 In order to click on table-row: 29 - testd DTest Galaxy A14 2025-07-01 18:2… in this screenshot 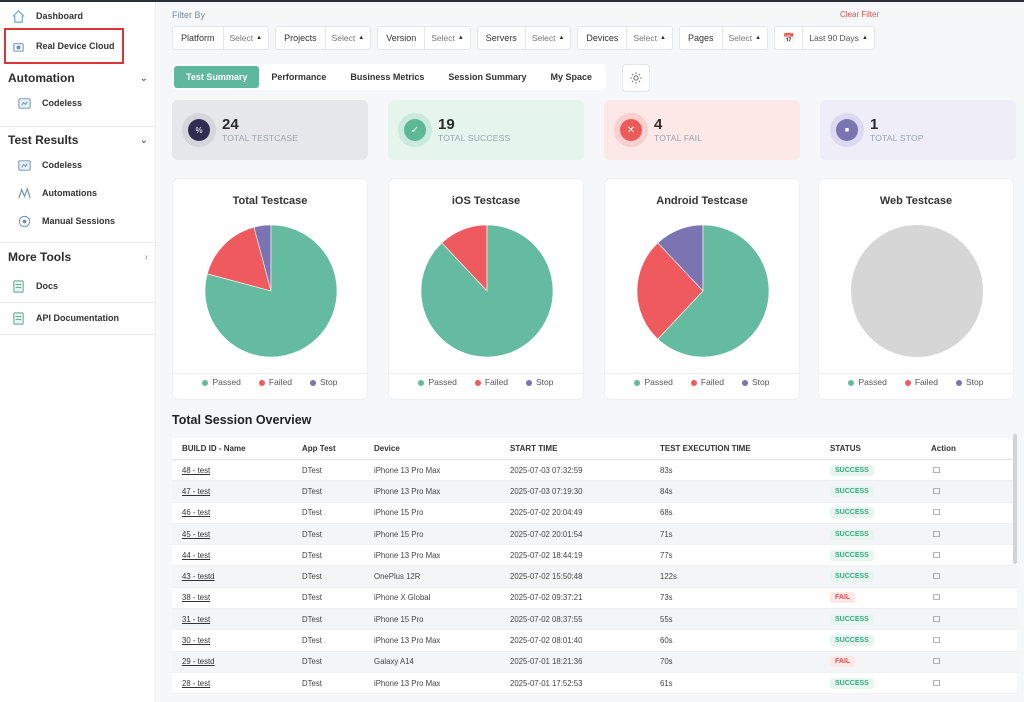, I will do `click(594, 662)`.